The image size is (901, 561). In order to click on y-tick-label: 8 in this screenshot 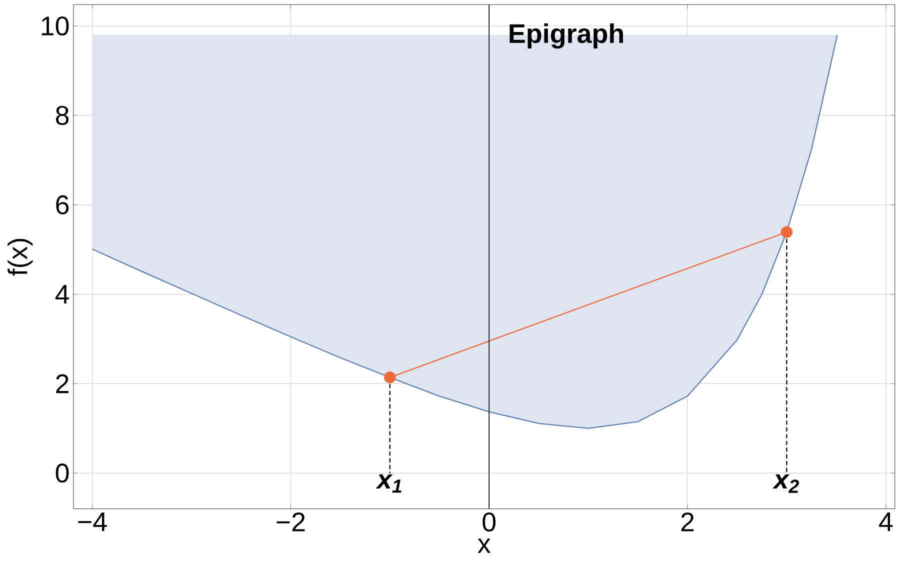, I will do `click(62, 116)`.